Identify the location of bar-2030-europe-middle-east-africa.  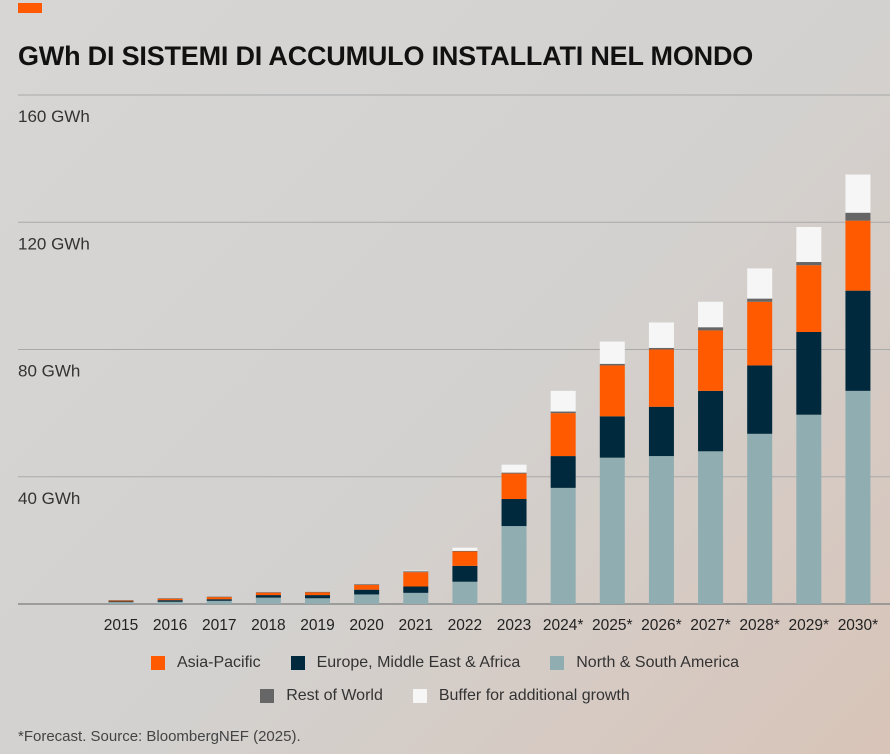
(858, 340).